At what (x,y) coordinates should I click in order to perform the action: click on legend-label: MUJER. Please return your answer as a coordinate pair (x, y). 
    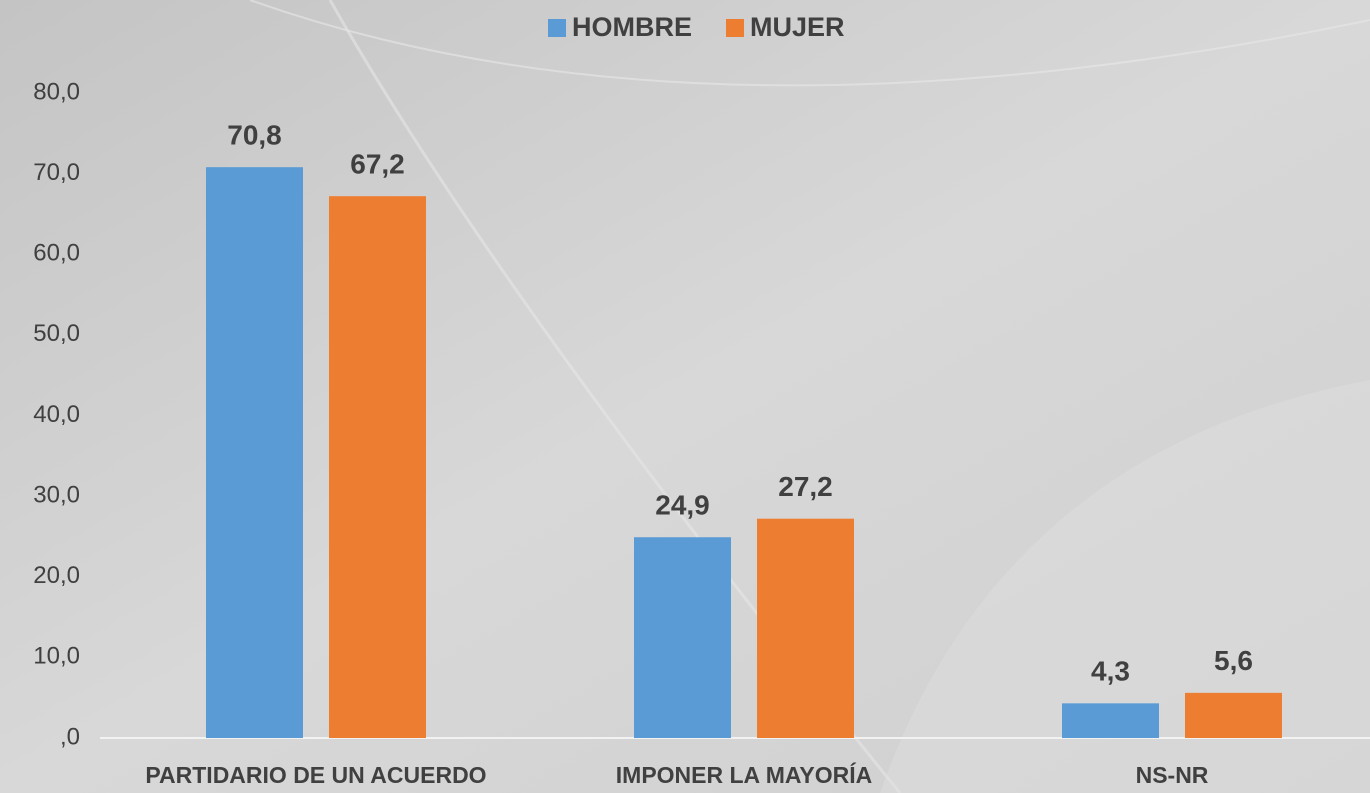
    Looking at the image, I should click on (797, 27).